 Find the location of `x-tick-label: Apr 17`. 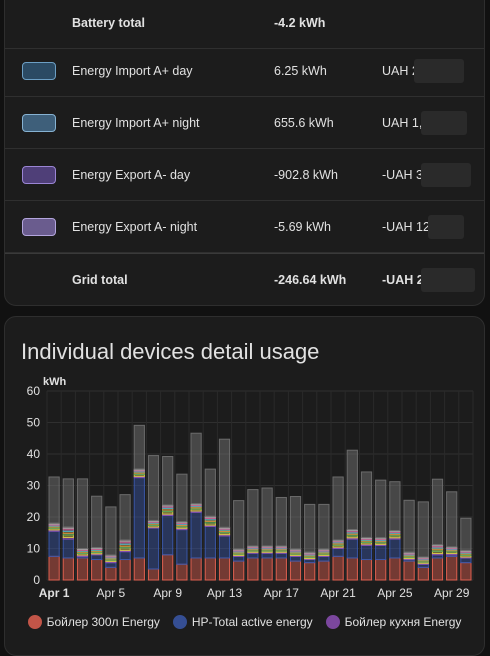

x-tick-label: Apr 17 is located at coordinates (282, 593).